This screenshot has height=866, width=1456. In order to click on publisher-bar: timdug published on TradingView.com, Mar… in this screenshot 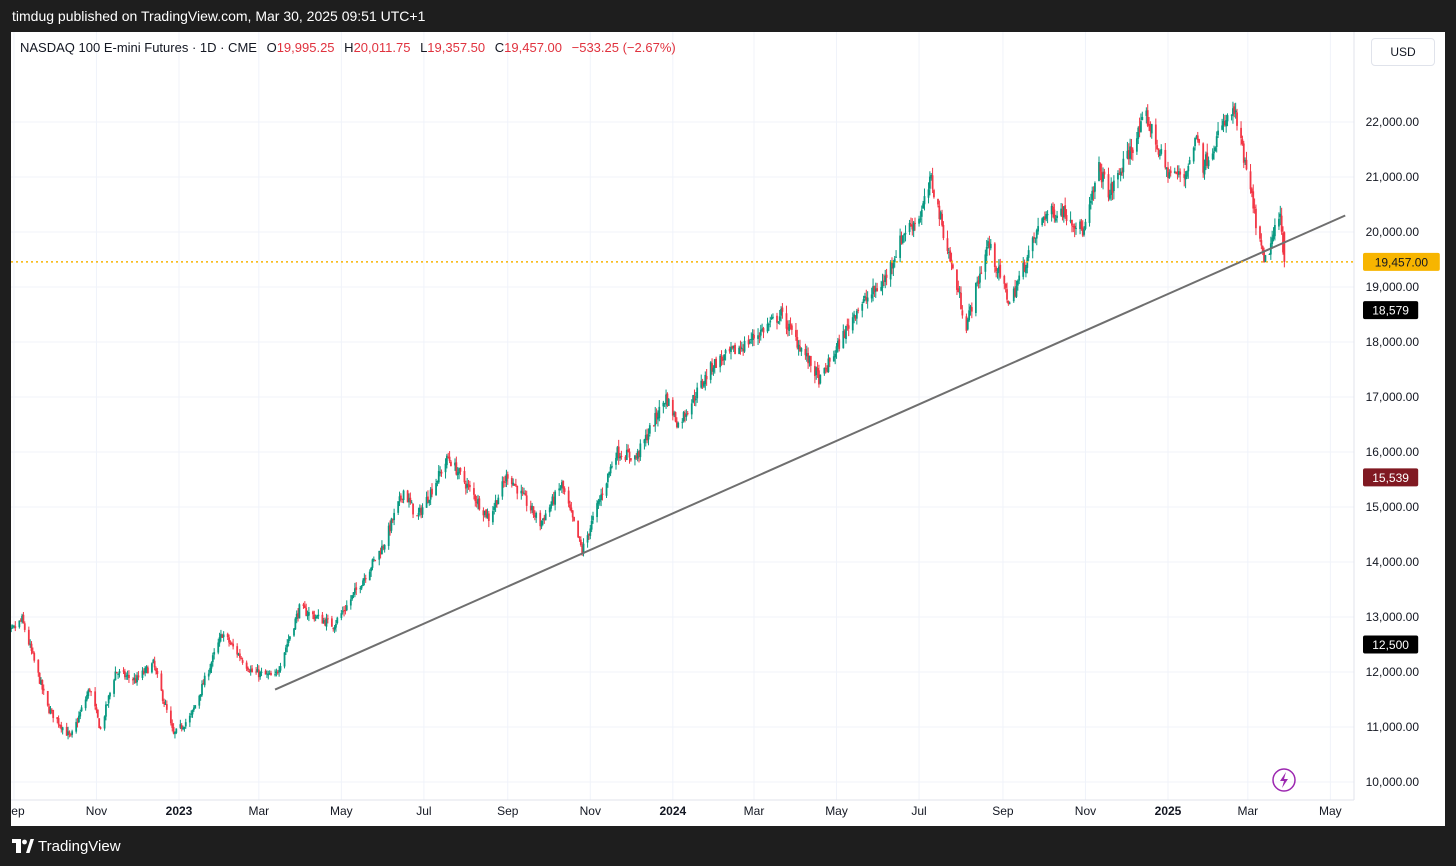, I will do `click(728, 16)`.